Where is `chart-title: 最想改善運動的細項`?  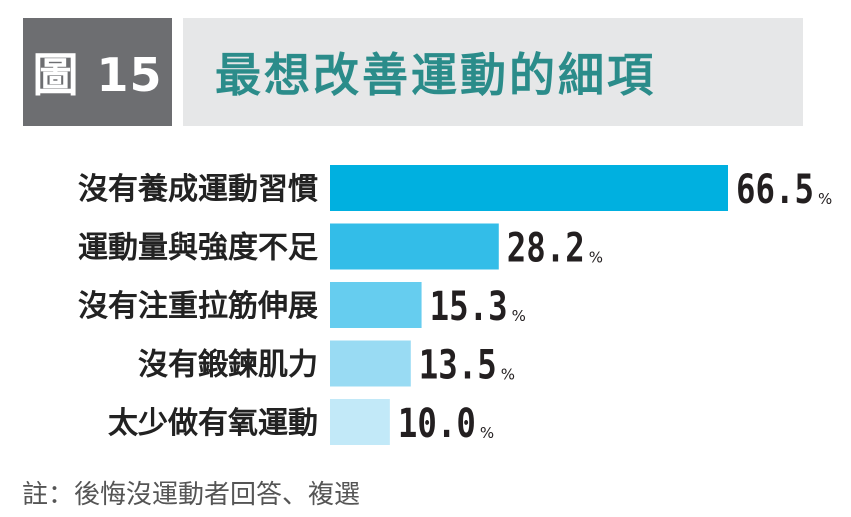 chart-title: 最想改善運動的細項 is located at coordinates (435, 75).